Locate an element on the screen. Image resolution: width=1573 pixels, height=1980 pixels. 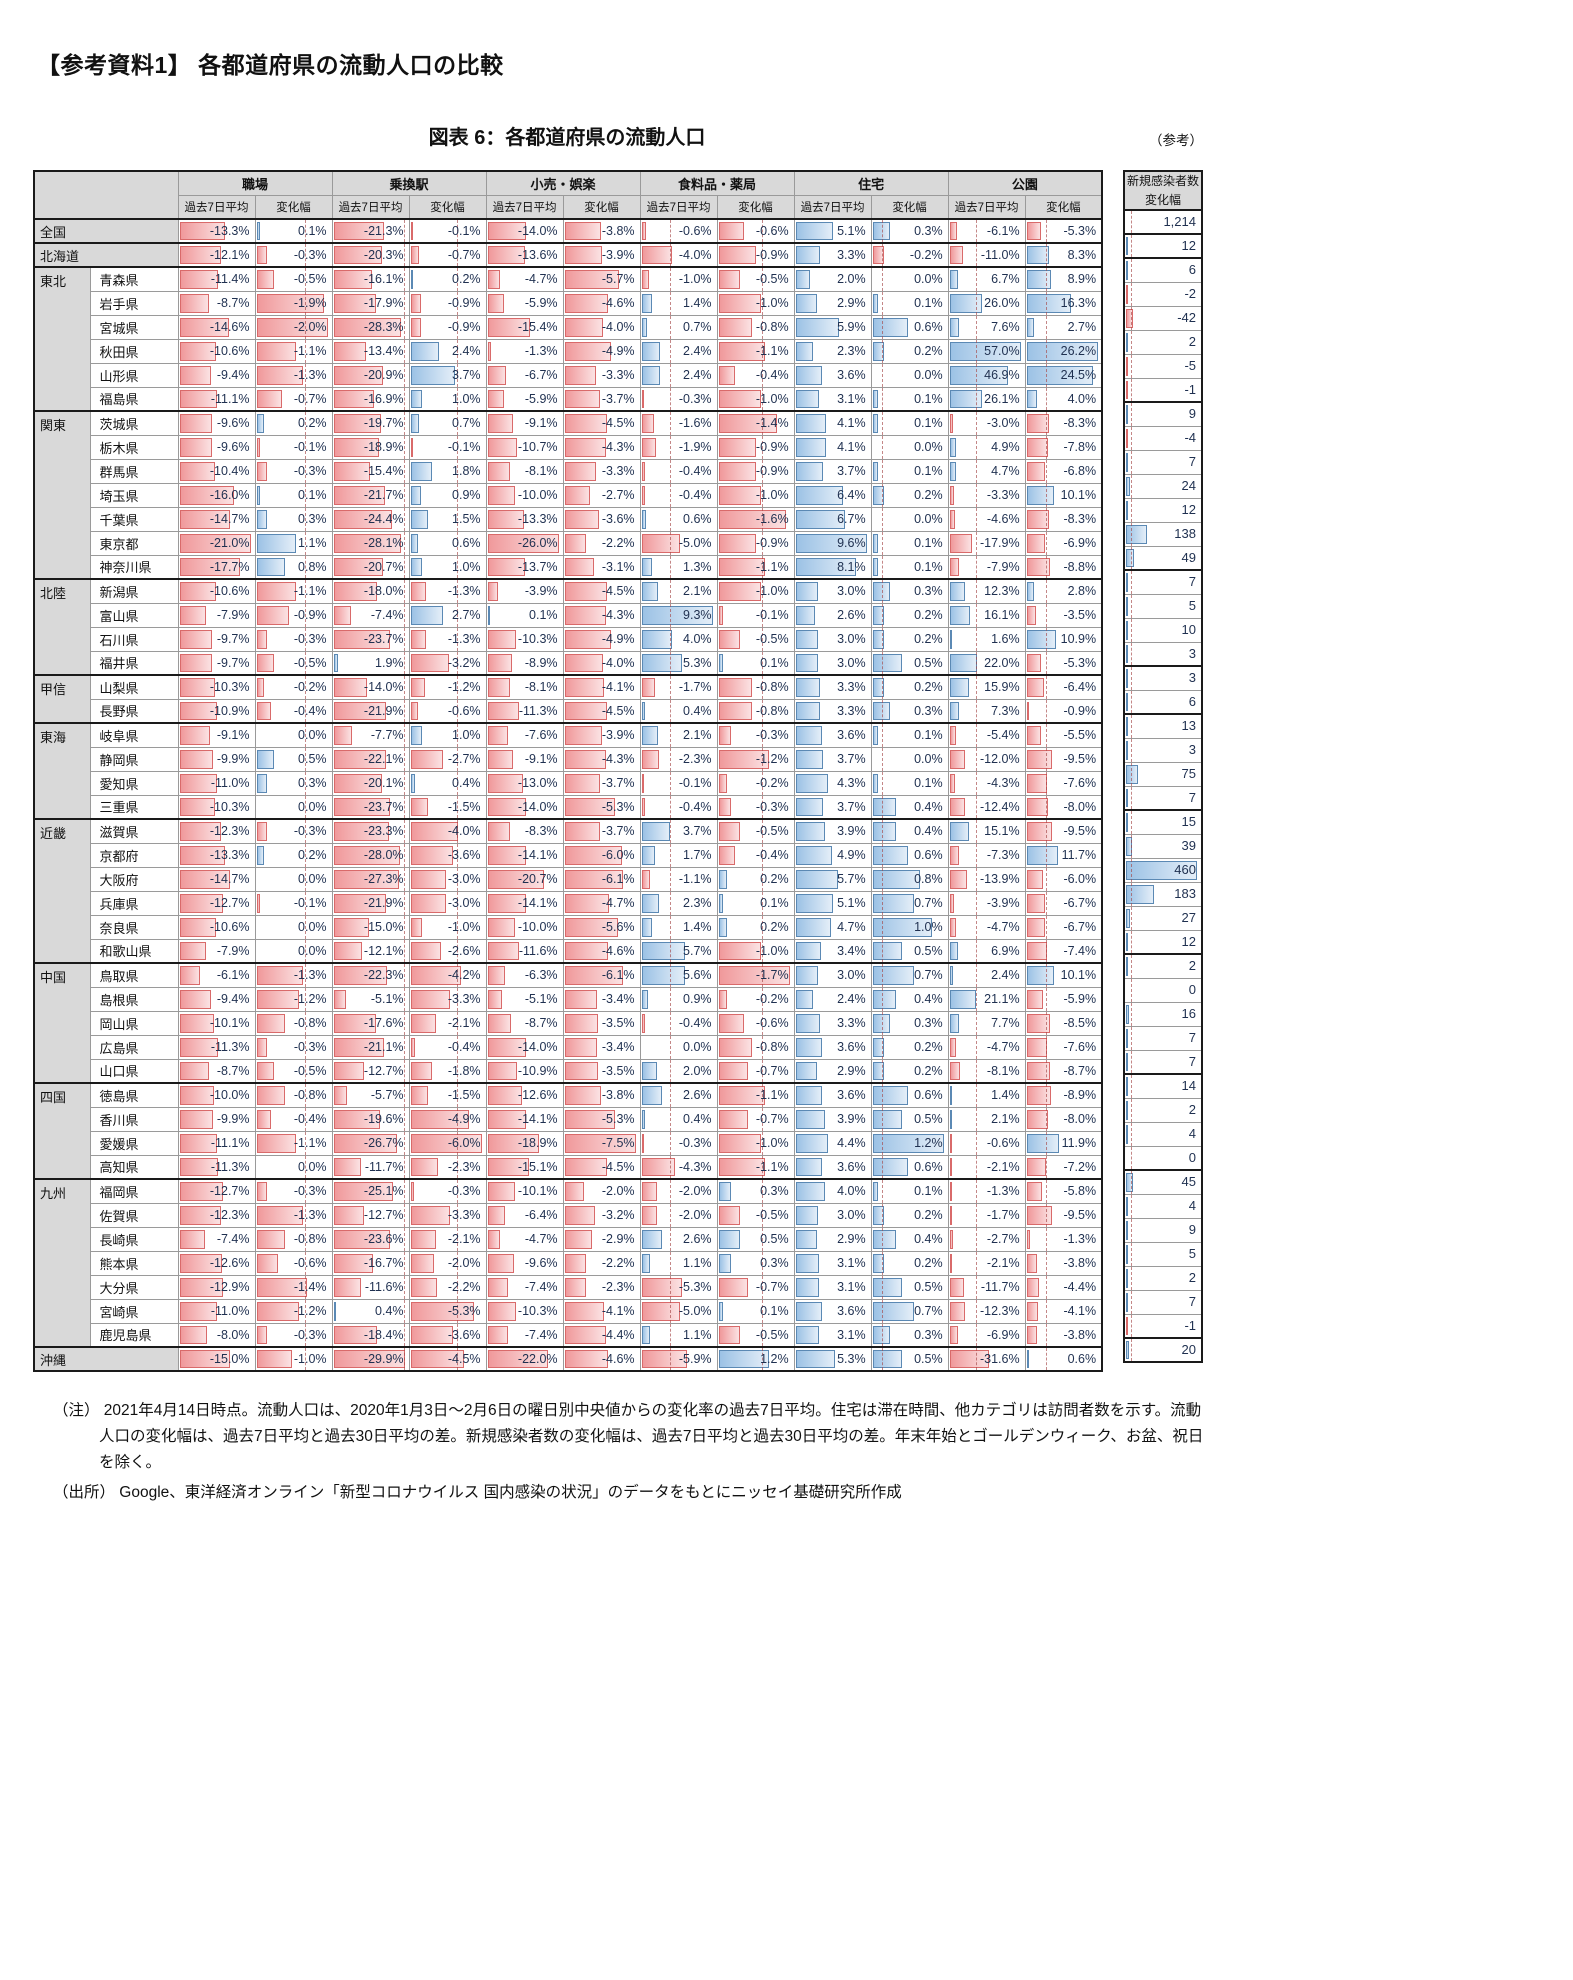
value-text: -9.4% is located at coordinates (233, 999).